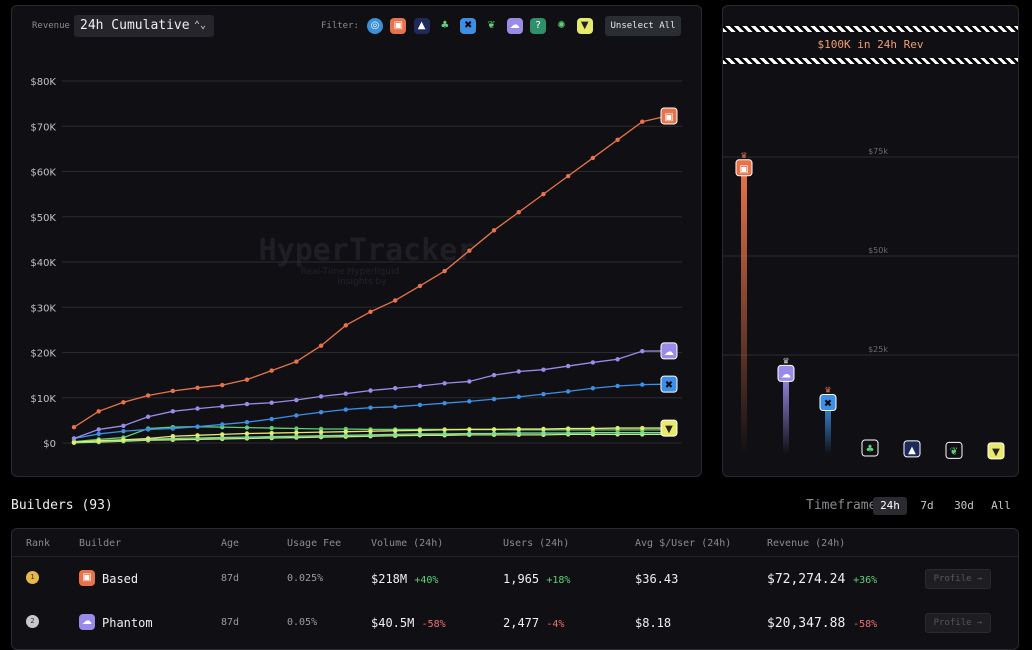  Describe the element at coordinates (870, 44) in the screenshot. I see `revenue-target-banner: $100K in 24h Rev` at that location.